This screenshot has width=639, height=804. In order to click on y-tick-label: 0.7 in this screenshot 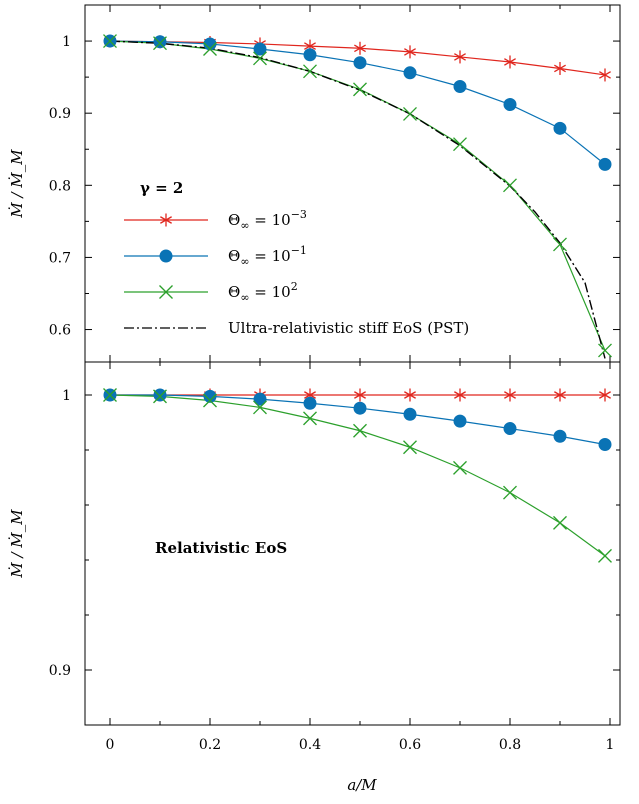, I will do `click(60, 258)`.